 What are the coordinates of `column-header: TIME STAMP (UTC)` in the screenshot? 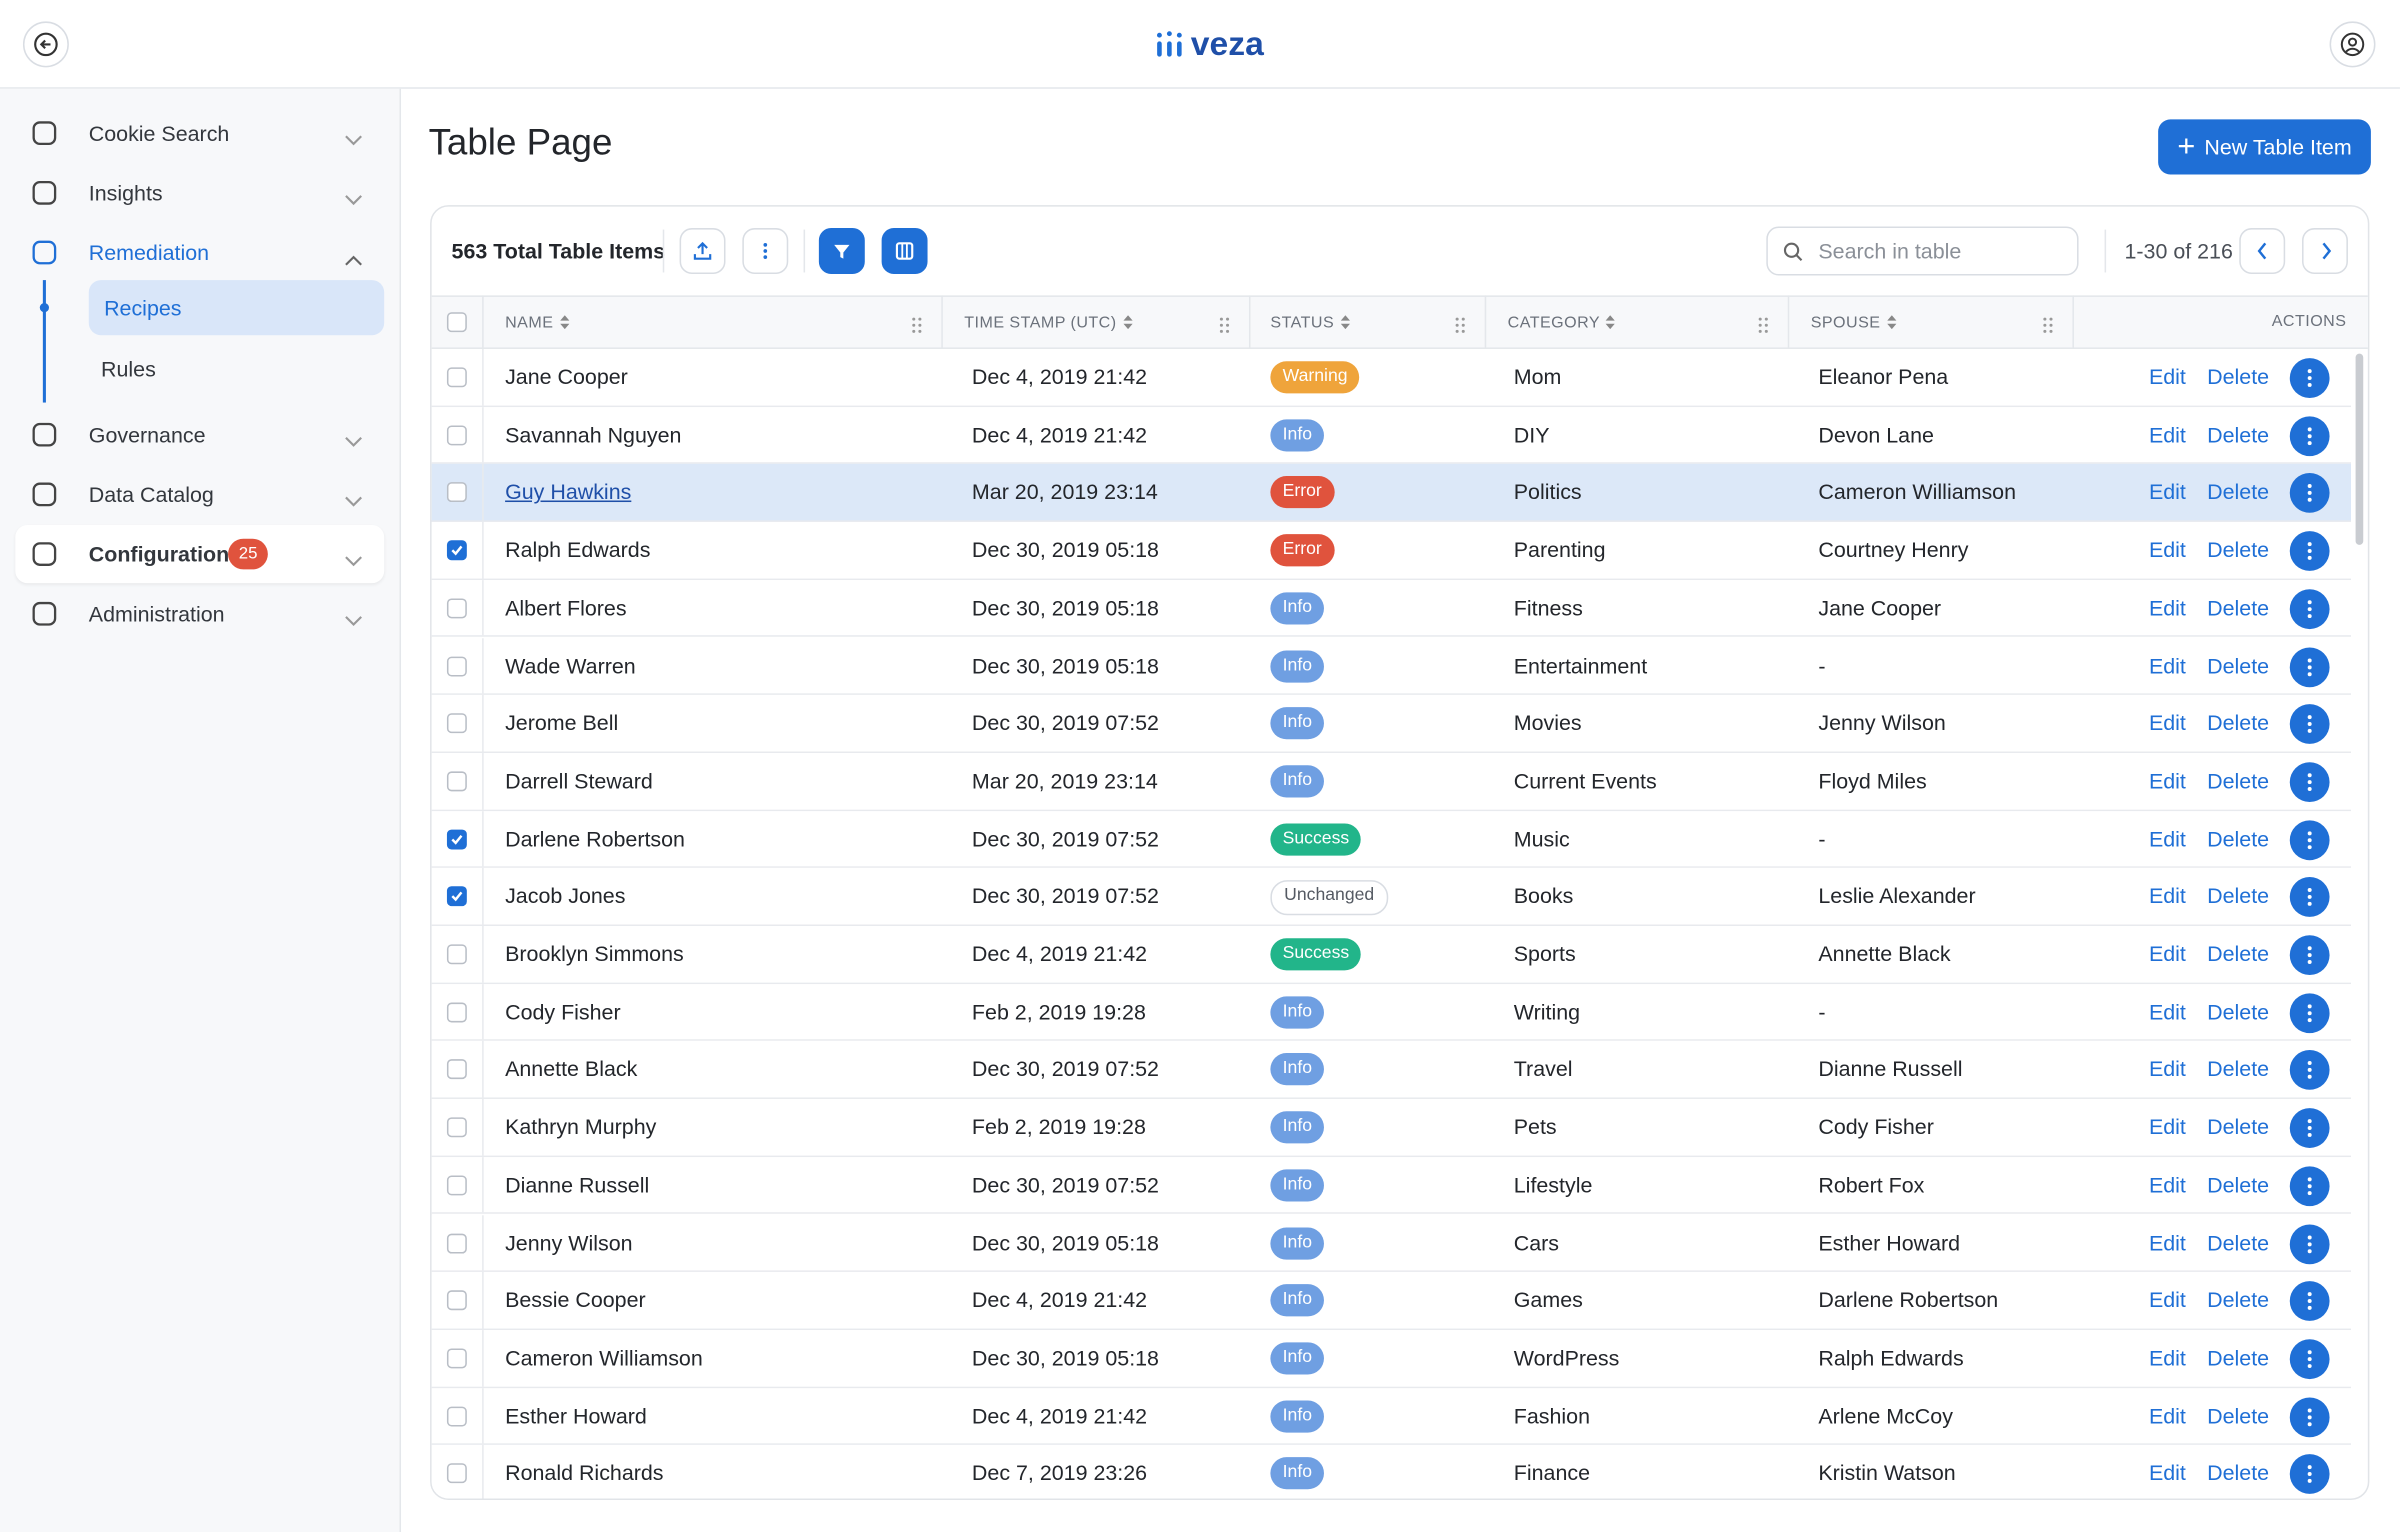 It's located at (1048, 322).